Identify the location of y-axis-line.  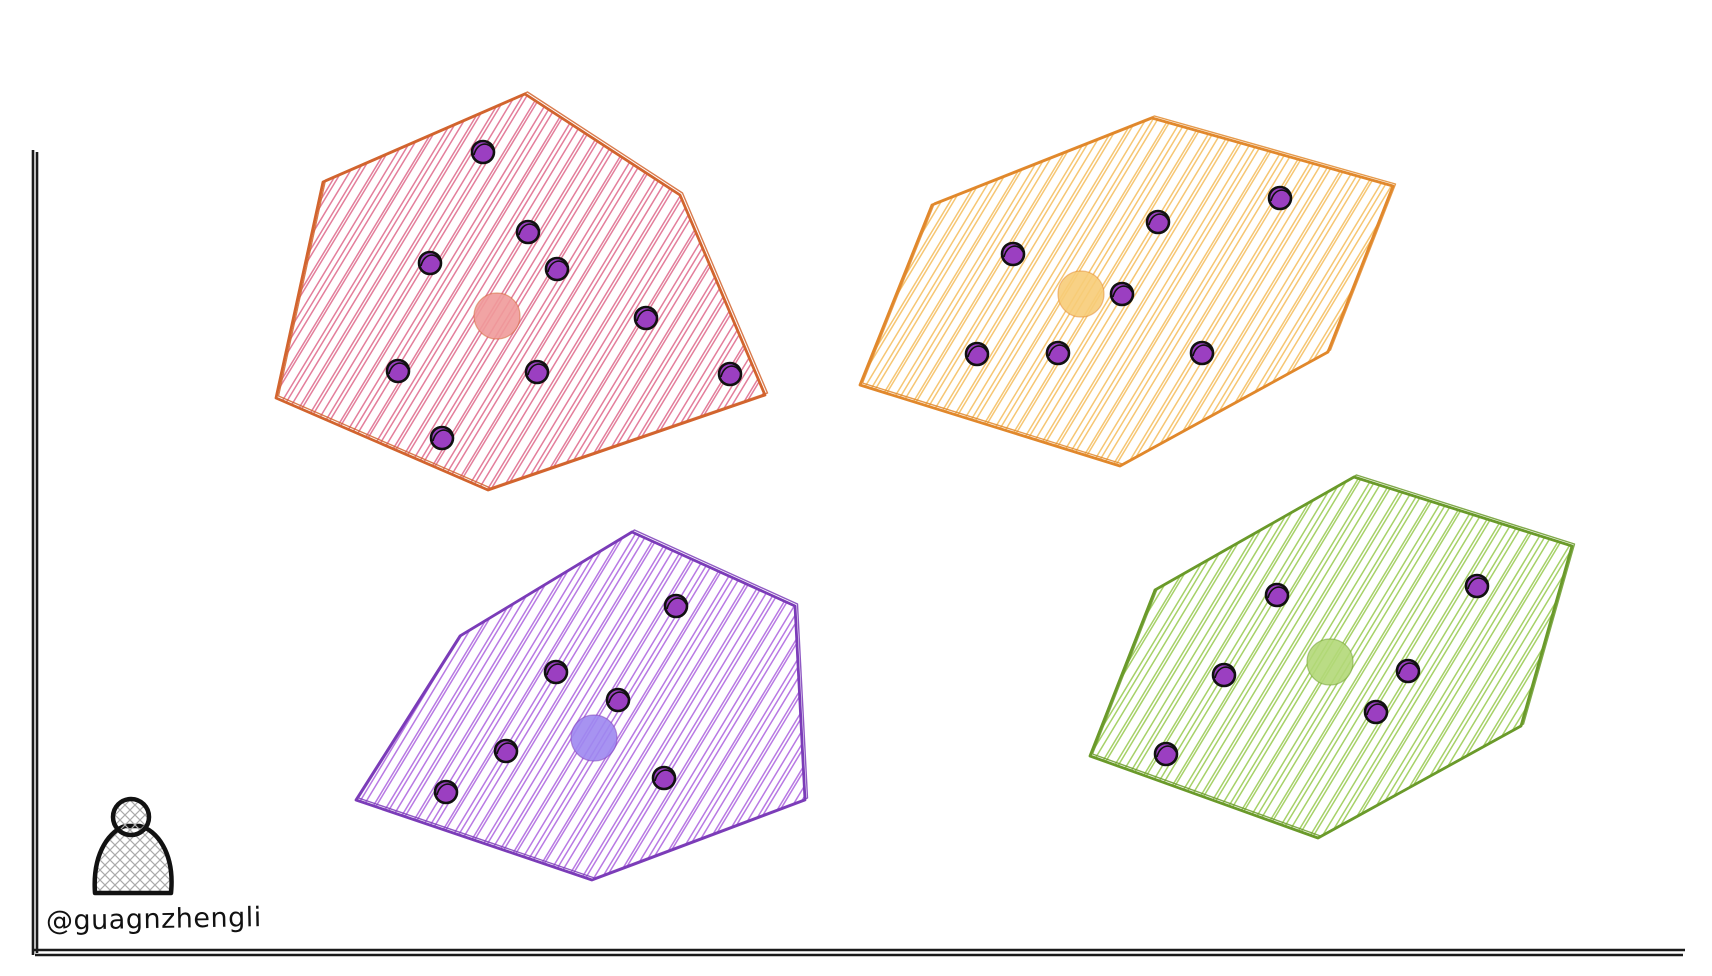
(35, 552).